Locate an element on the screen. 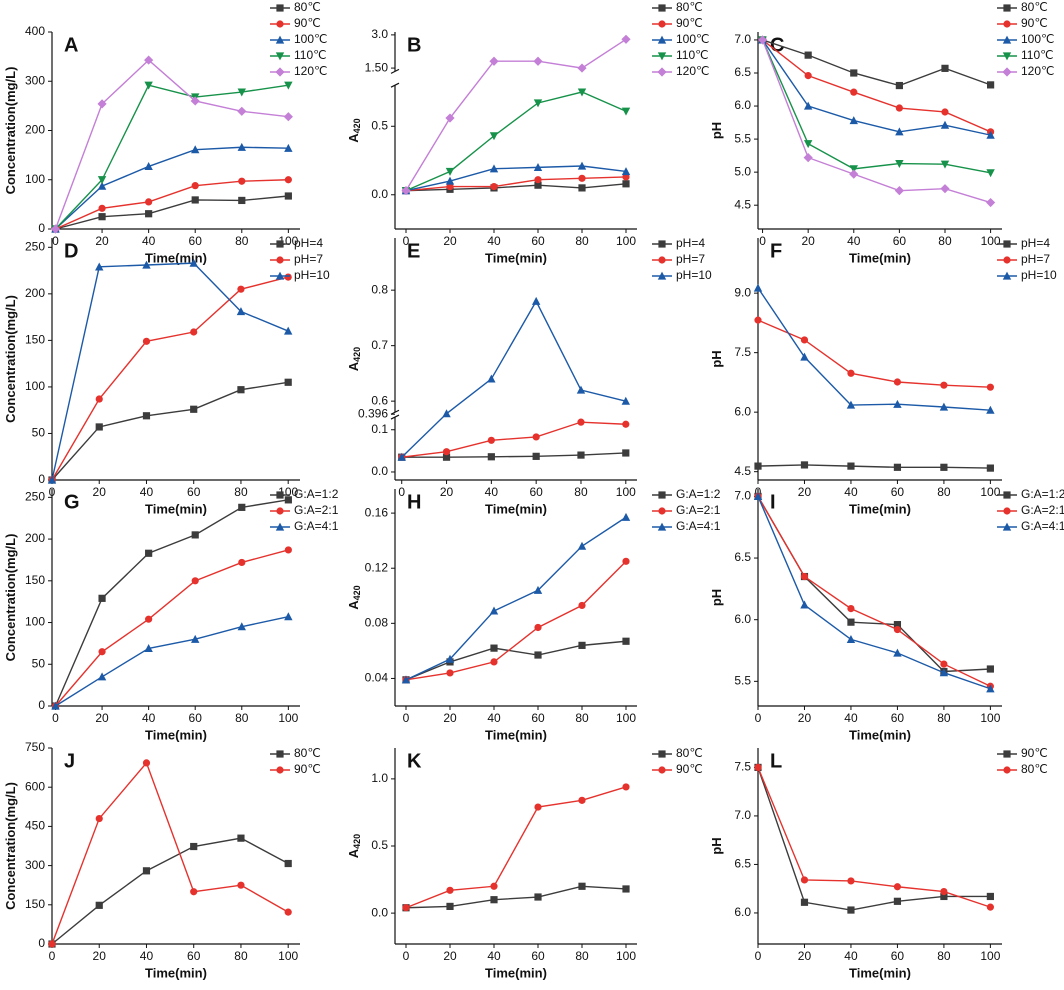 The image size is (1064, 990). legend-label: G:A=2:1 is located at coordinates (316, 510).